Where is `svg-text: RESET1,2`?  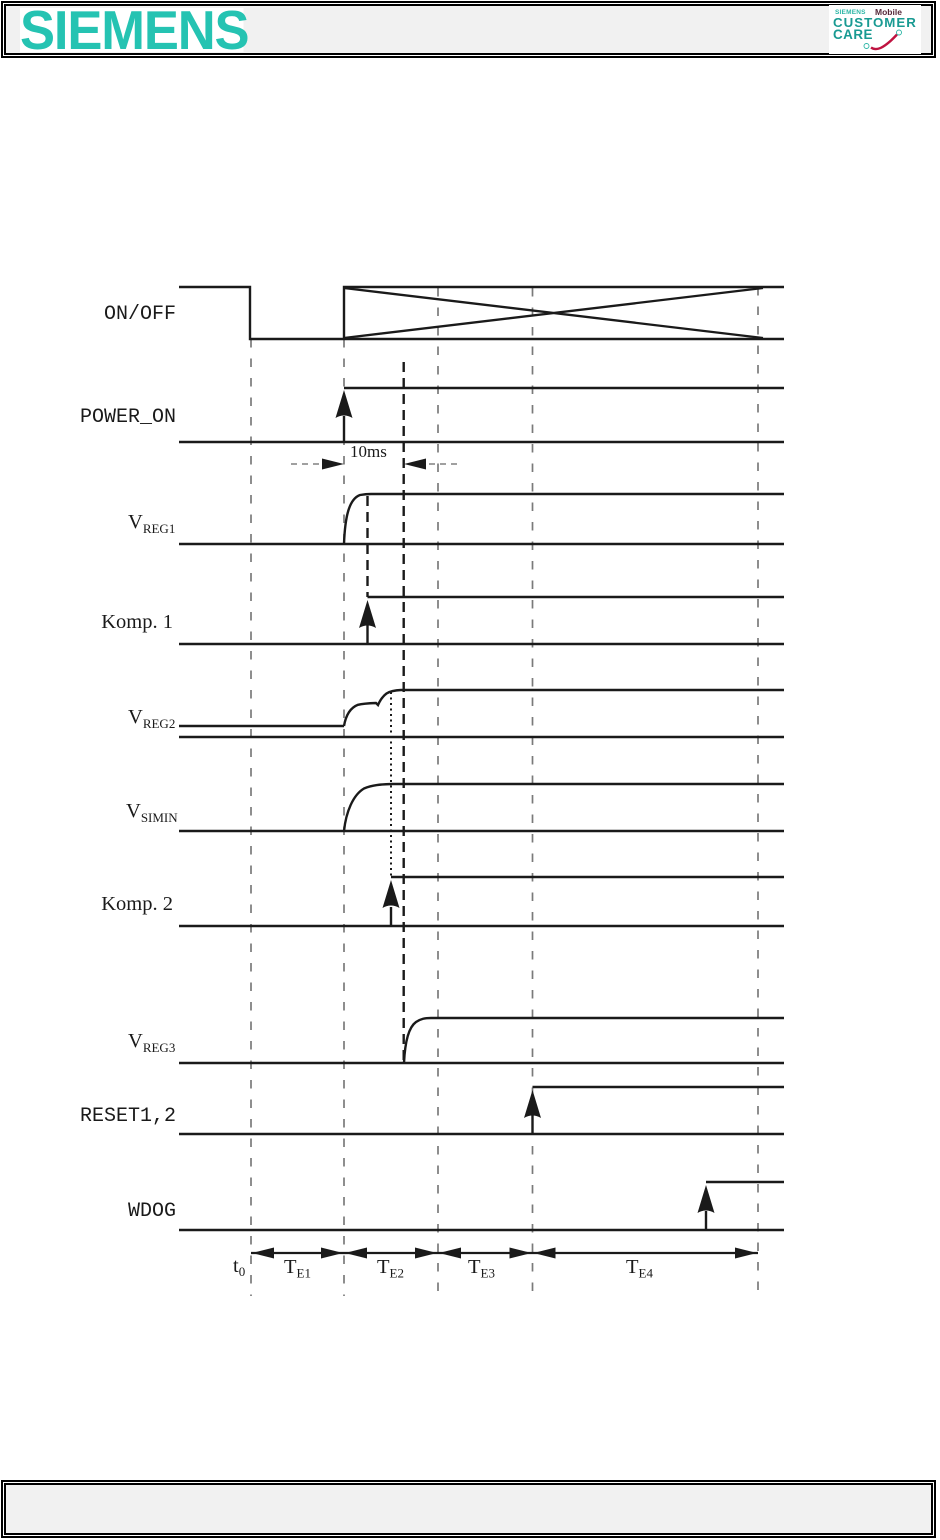
svg-text: RESET1,2 is located at coordinates (128, 1116).